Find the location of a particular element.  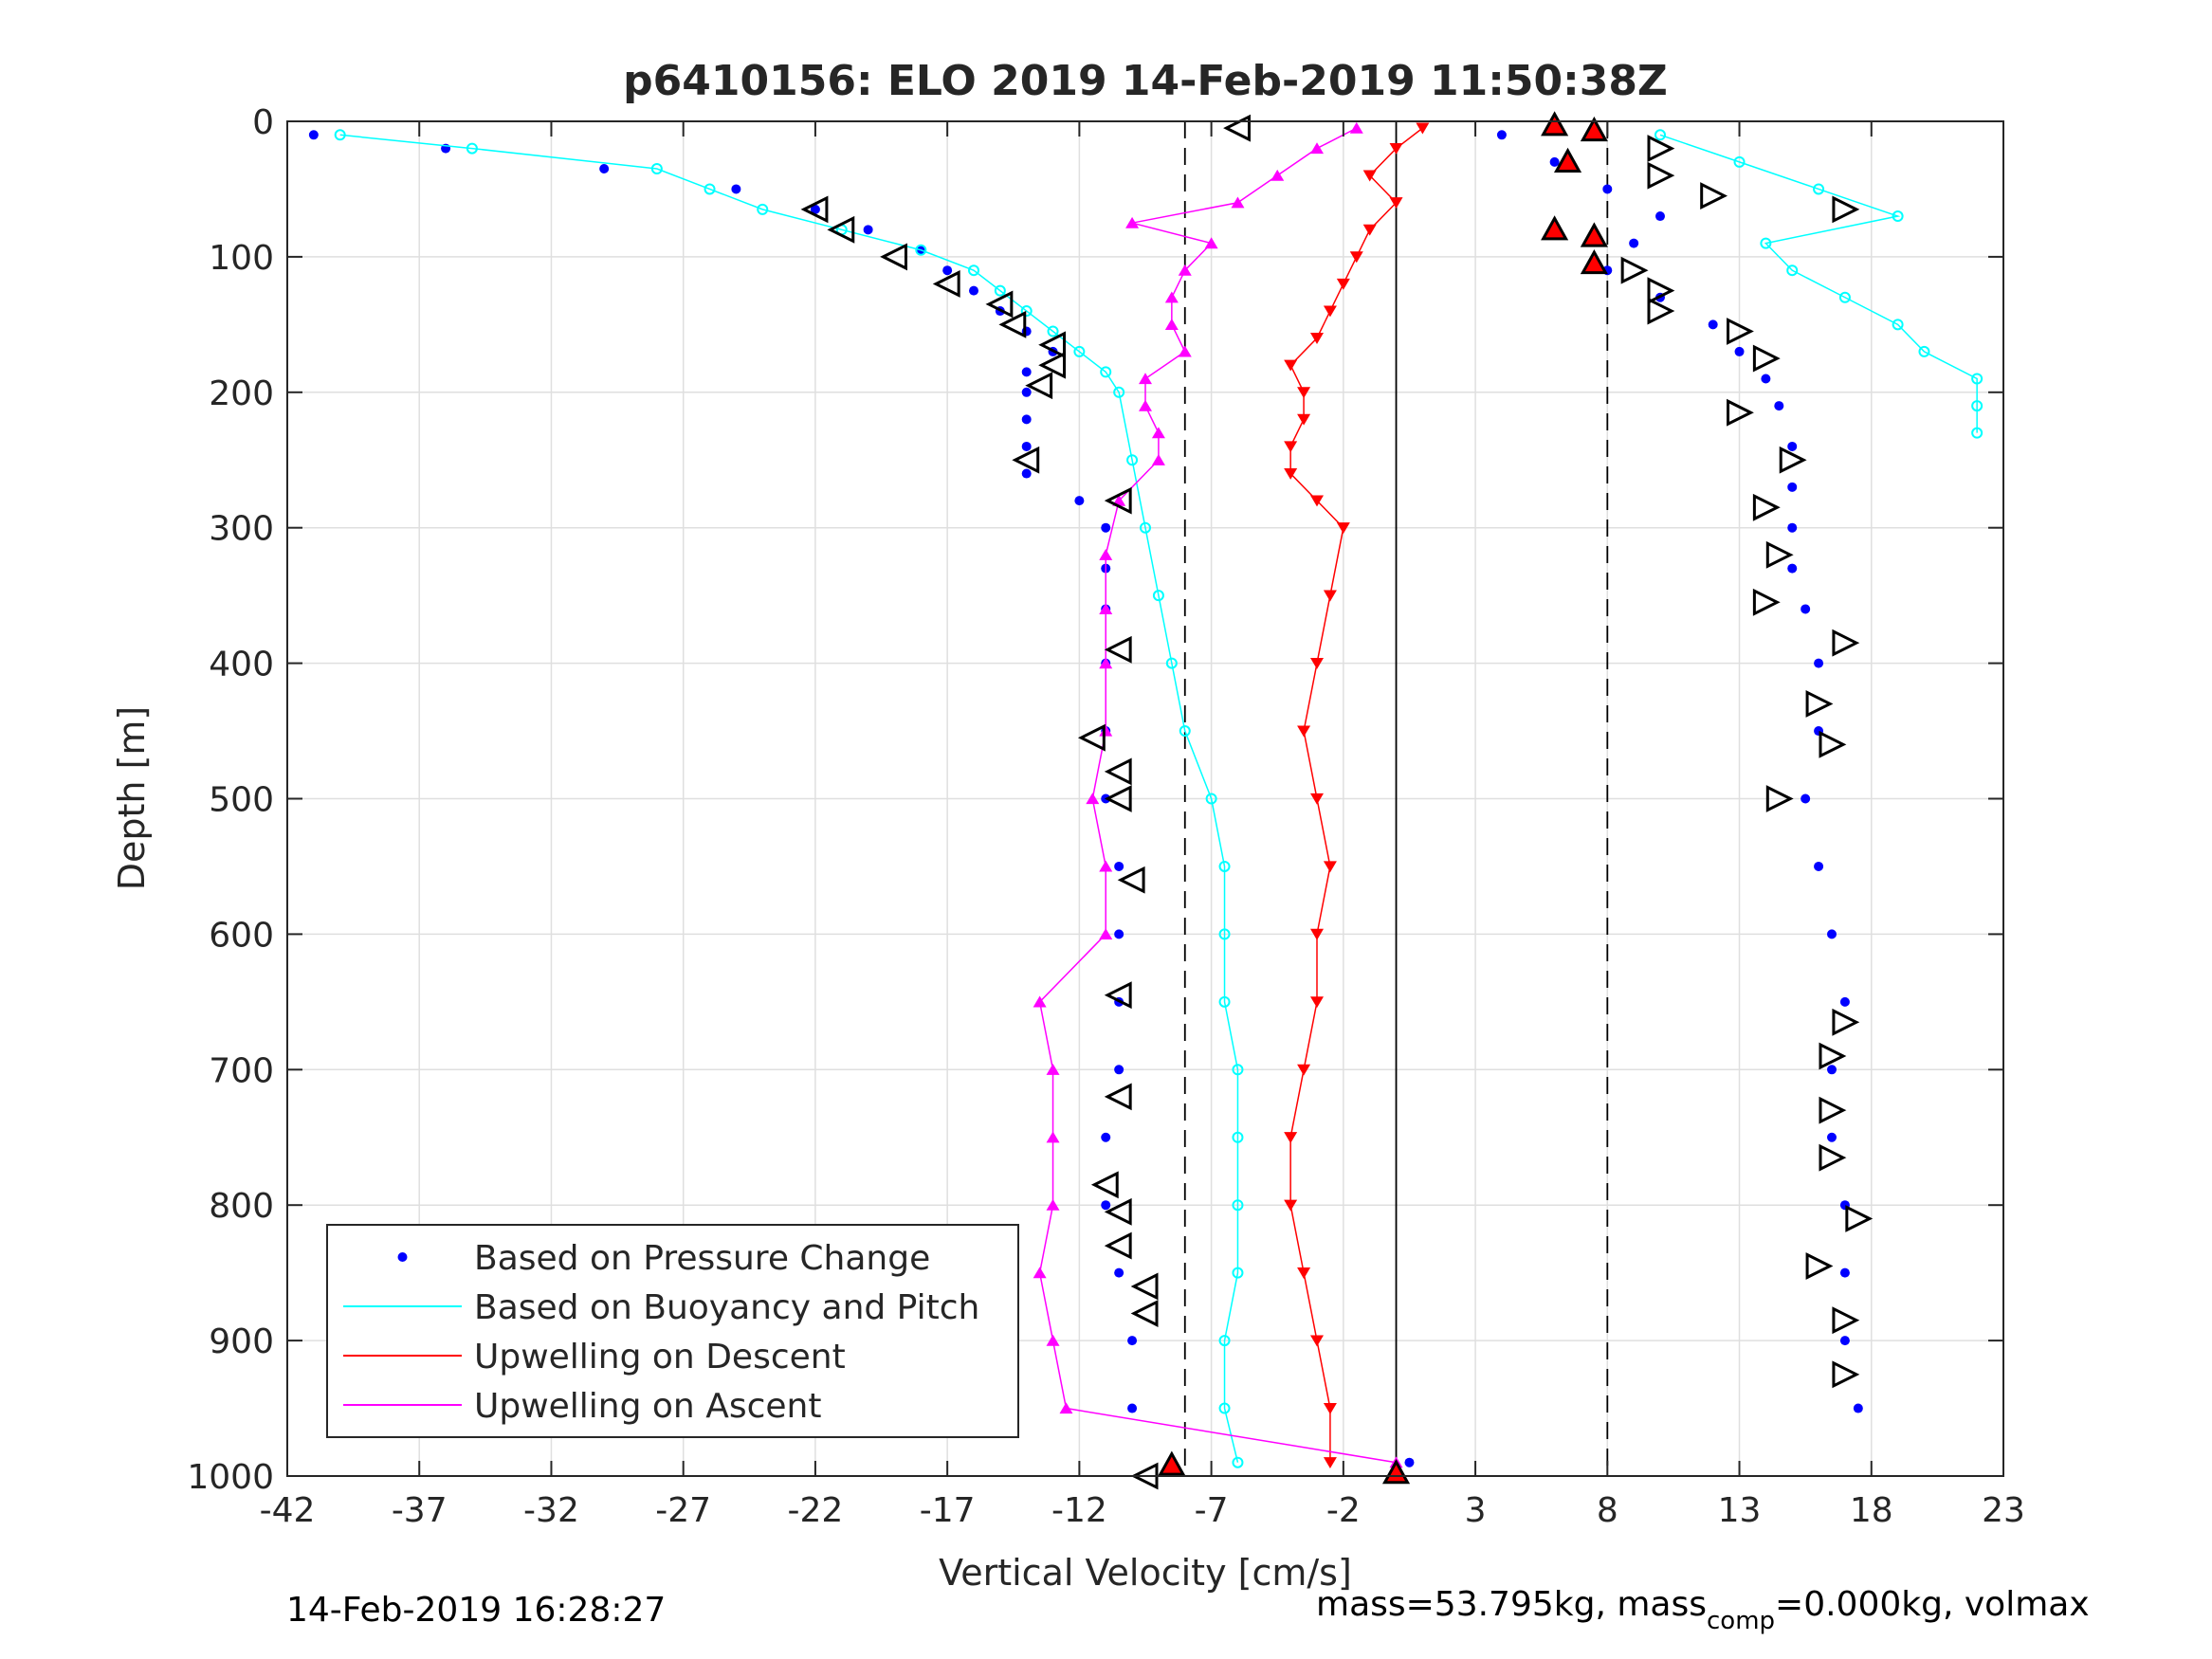

y-tick-label: 700 is located at coordinates (241, 1070).